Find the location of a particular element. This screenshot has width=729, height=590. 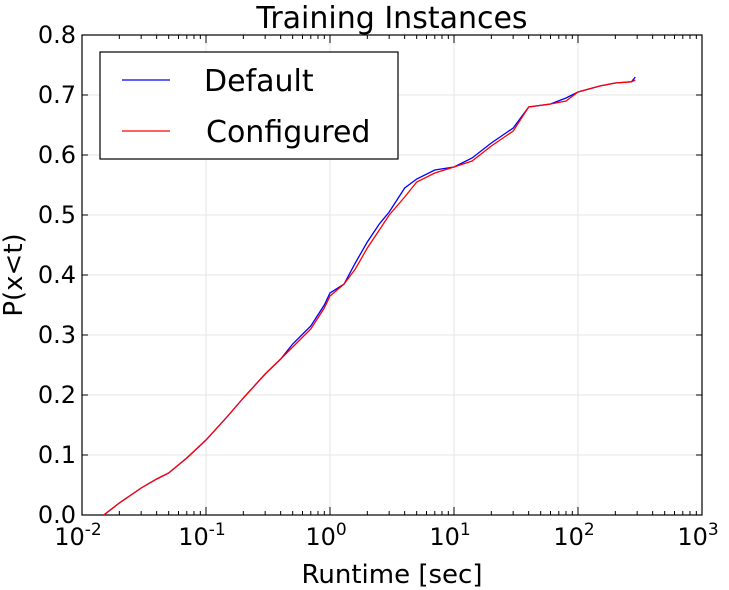

y-tick-label: 0.6 is located at coordinates (57, 155).